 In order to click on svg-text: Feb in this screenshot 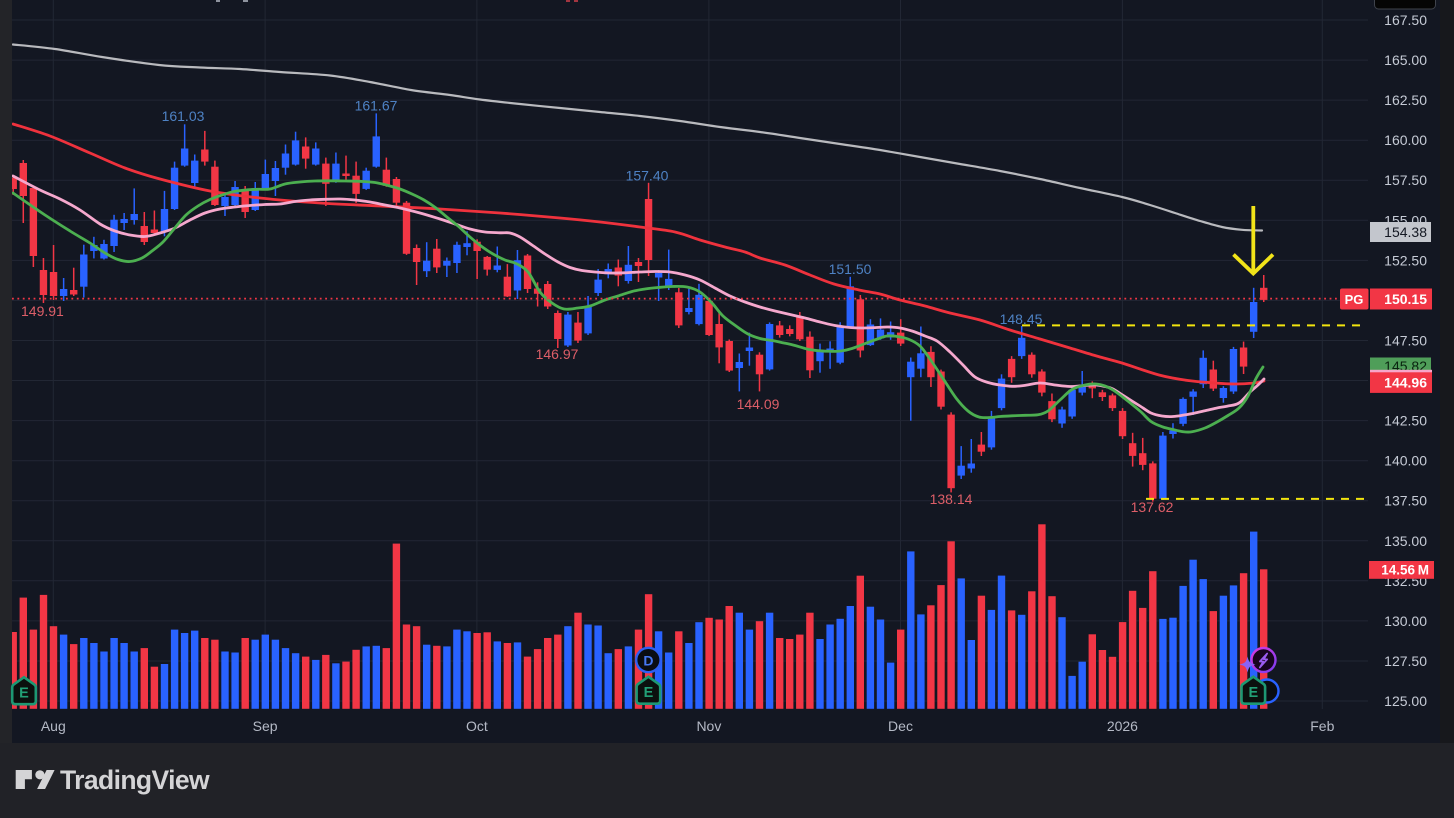, I will do `click(1322, 726)`.